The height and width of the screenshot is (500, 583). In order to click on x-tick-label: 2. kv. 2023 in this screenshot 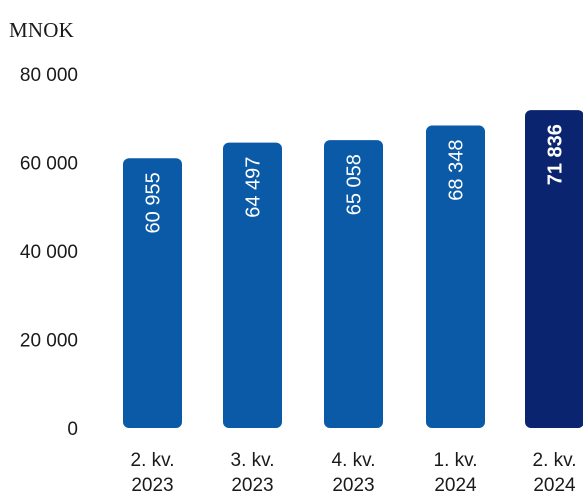, I will do `click(153, 472)`.